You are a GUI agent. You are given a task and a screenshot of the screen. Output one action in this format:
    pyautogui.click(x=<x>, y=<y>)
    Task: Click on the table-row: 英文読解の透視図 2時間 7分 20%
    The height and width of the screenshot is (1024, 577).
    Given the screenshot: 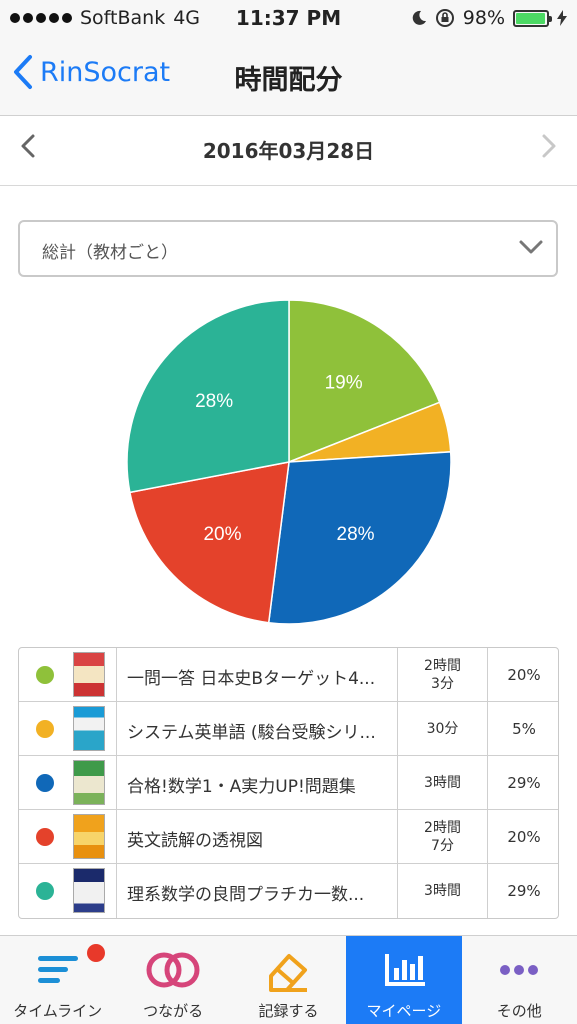 What is the action you would take?
    pyautogui.click(x=288, y=837)
    